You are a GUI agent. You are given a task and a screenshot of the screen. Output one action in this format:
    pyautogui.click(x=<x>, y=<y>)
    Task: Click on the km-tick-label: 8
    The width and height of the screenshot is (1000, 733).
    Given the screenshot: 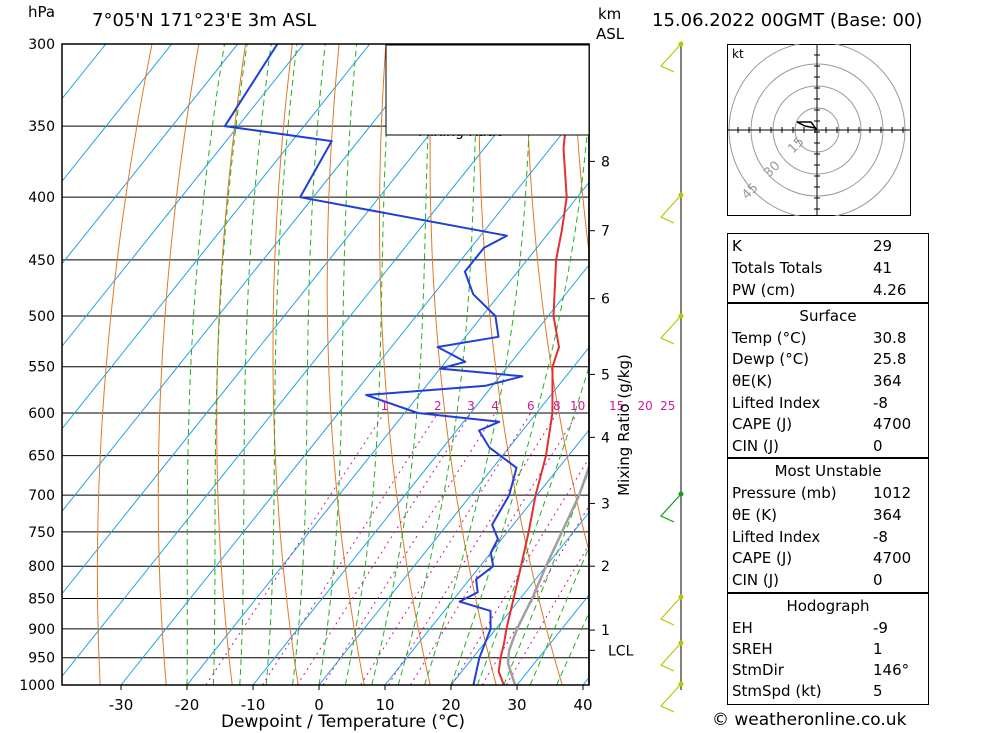 What is the action you would take?
    pyautogui.click(x=605, y=162)
    